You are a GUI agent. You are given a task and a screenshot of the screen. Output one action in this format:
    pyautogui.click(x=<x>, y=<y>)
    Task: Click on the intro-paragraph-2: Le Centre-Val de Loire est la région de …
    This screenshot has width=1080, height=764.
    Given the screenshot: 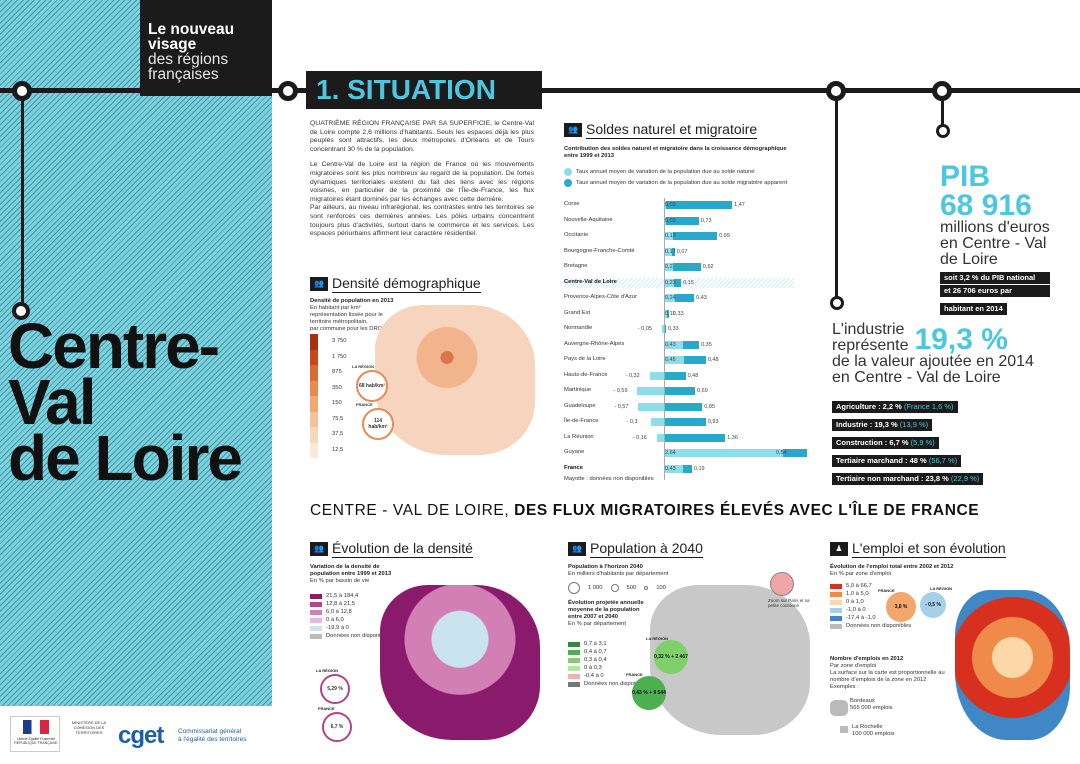 What is the action you would take?
    pyautogui.click(x=422, y=182)
    